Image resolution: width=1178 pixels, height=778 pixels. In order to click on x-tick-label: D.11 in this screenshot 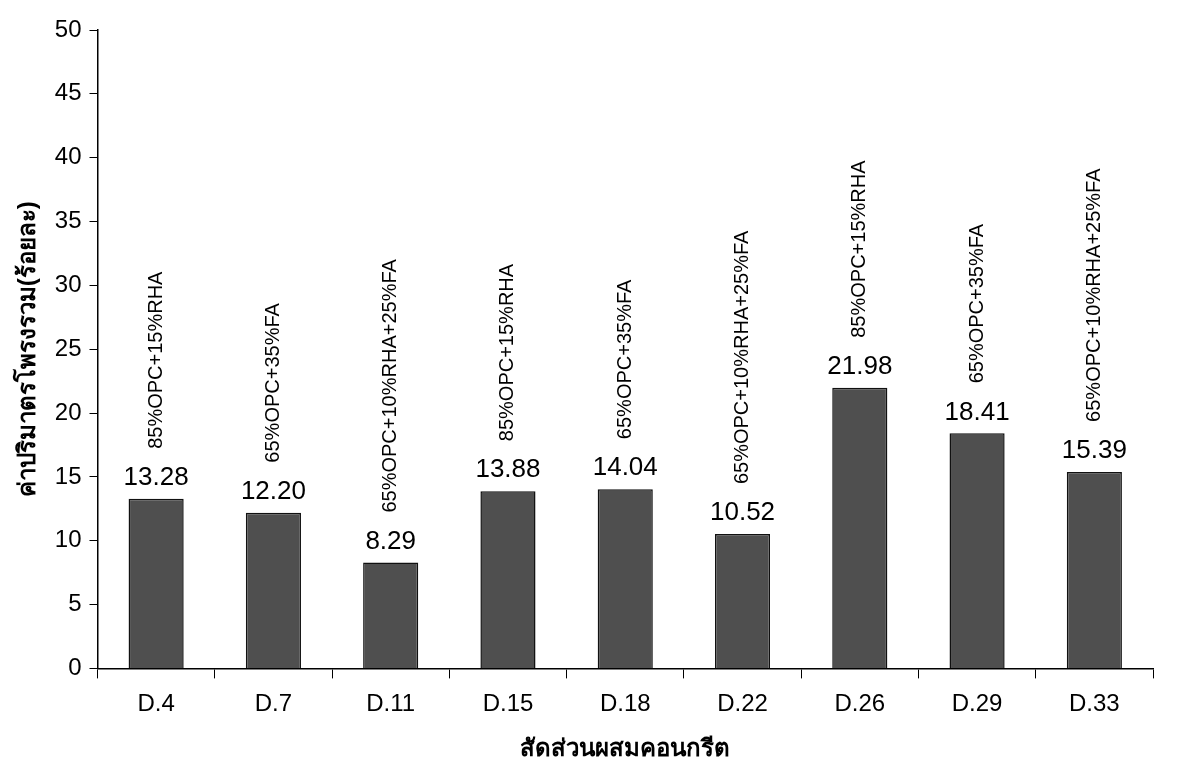, I will do `click(391, 703)`.